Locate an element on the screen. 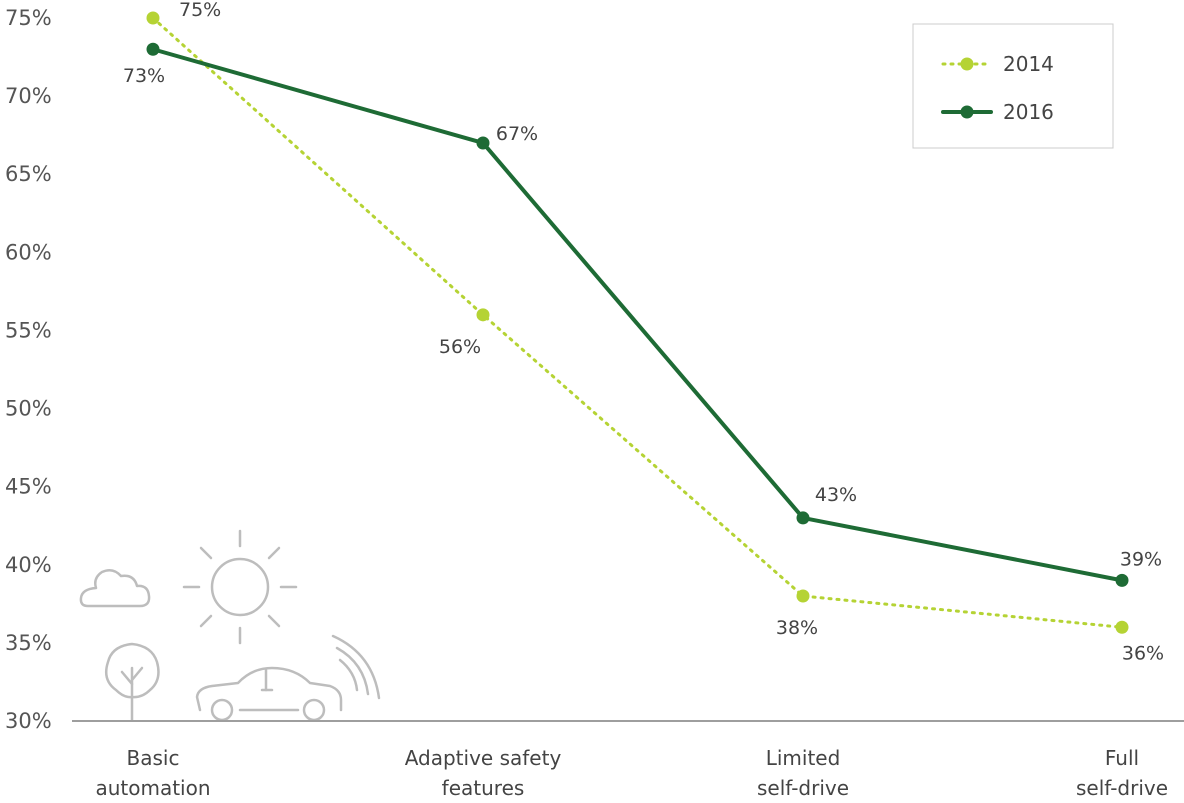  y-axis: 30% 35% 40% 45% 50% 55% 60% 65% 70% 75% is located at coordinates (28, 369).